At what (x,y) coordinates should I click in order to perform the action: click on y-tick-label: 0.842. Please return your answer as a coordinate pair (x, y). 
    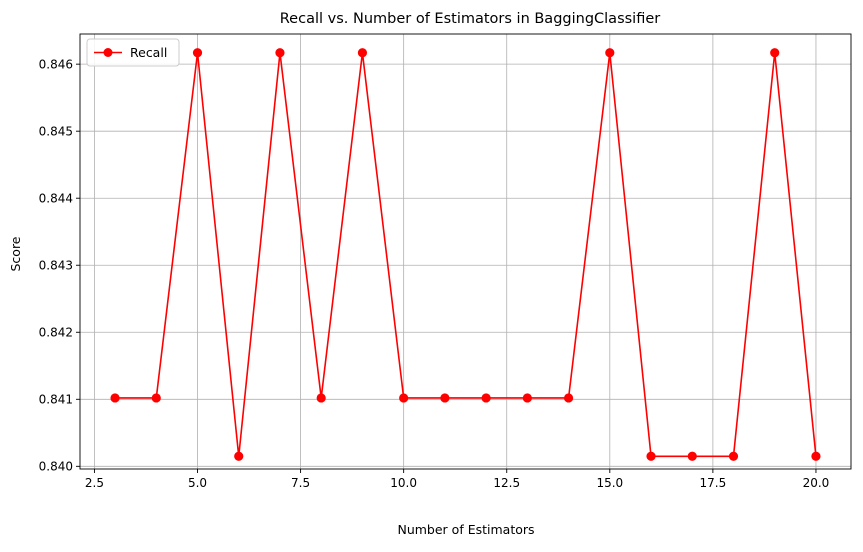
    Looking at the image, I should click on (56, 333).